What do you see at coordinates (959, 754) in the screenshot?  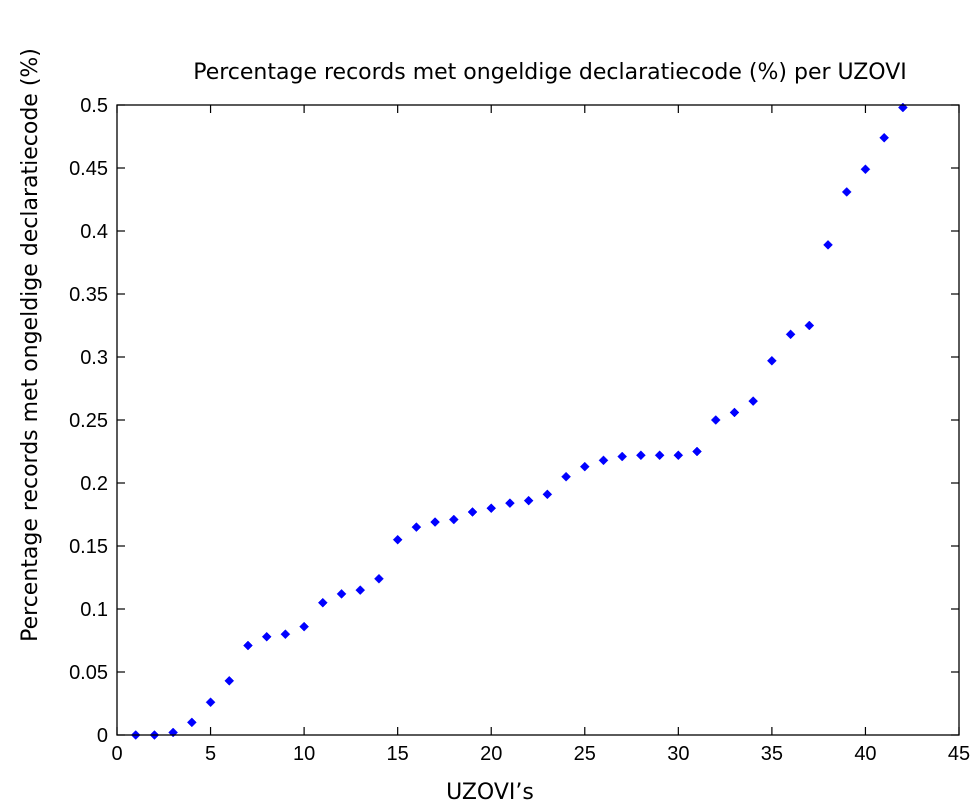 I see `x-tick-label: 45` at bounding box center [959, 754].